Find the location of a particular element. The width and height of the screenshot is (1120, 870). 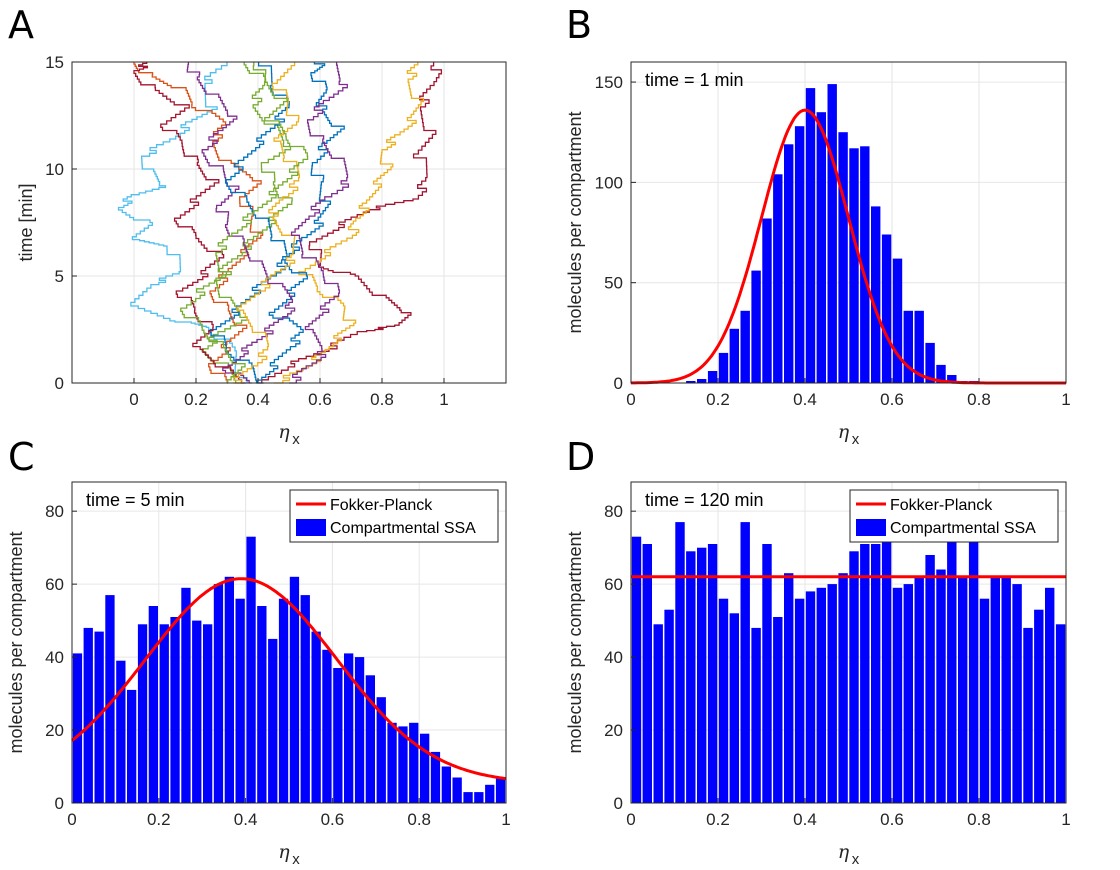

y-tick-label: 150 is located at coordinates (609, 82).